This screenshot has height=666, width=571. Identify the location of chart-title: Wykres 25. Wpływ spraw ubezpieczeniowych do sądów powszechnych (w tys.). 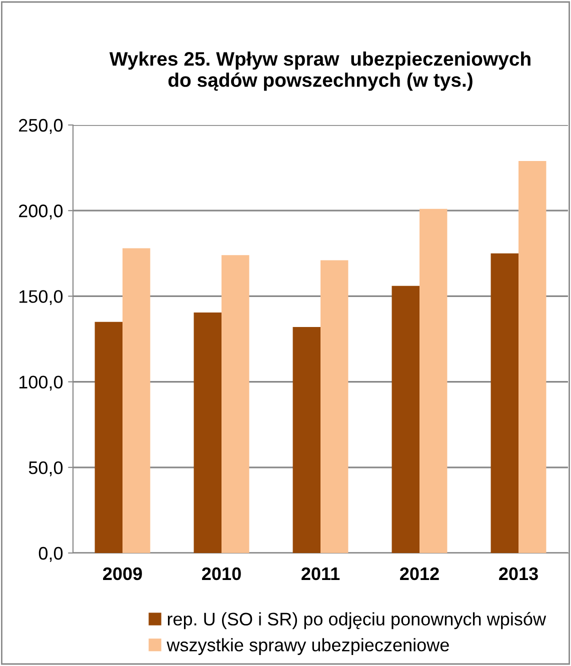
(319, 71).